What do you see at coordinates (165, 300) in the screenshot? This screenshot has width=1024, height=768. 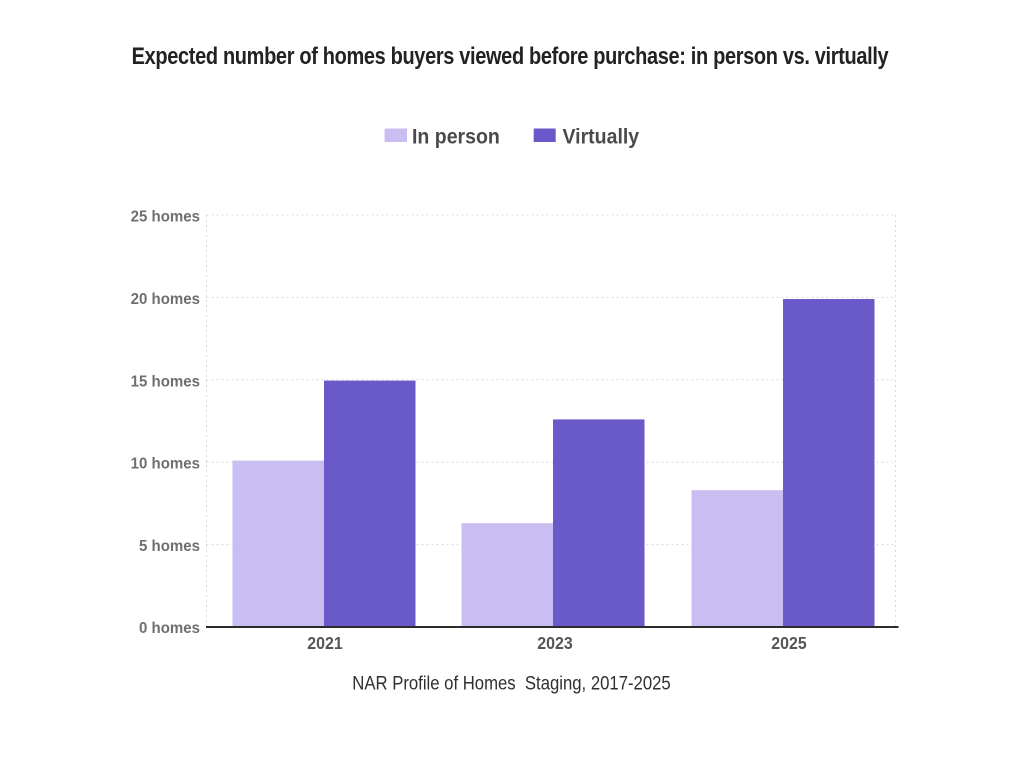 I see `svg-text: 20 homes` at bounding box center [165, 300].